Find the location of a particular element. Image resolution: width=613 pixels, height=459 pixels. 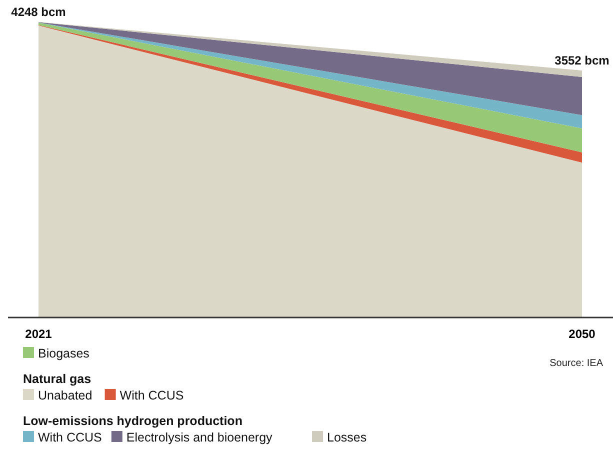

x-tick-label: 2021 is located at coordinates (38, 334).